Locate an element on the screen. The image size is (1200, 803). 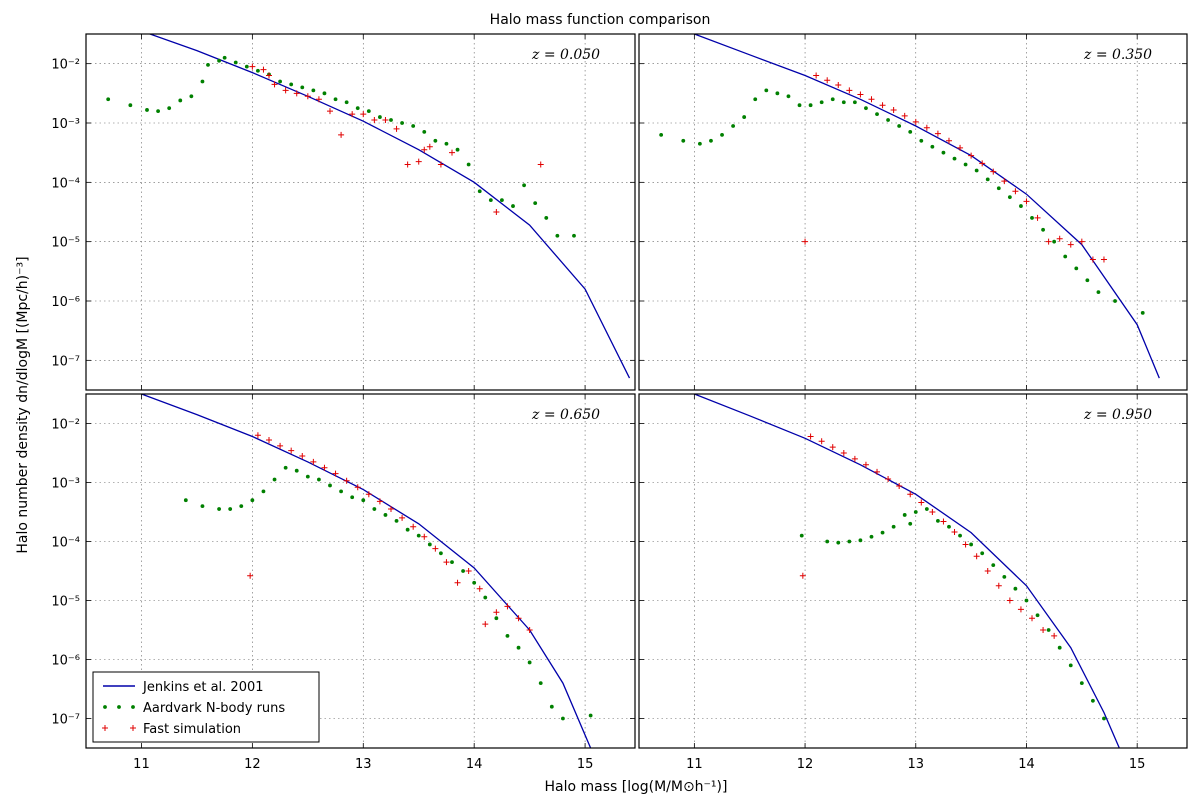
panel-redshift-label: z = 0.050 is located at coordinates (565, 55).